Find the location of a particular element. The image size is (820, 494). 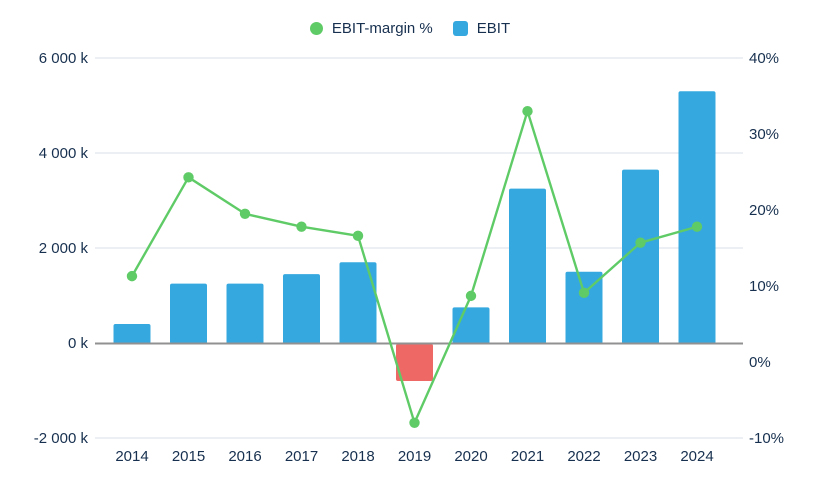

ebit-legend-square-icon is located at coordinates (460, 28).